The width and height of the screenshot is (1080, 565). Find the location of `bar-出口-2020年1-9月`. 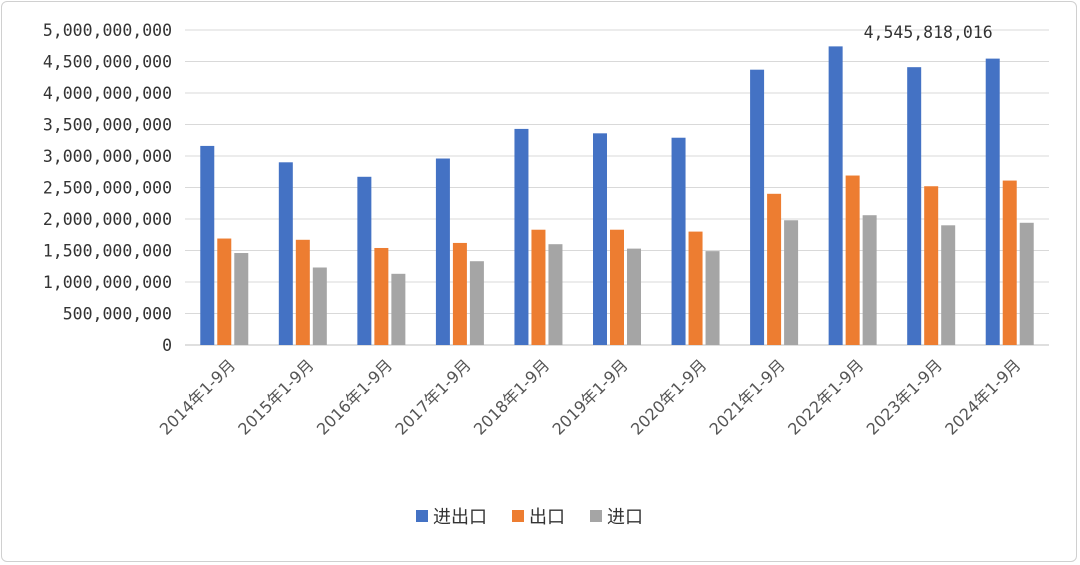

bar-出口-2020年1-9月 is located at coordinates (695, 288).